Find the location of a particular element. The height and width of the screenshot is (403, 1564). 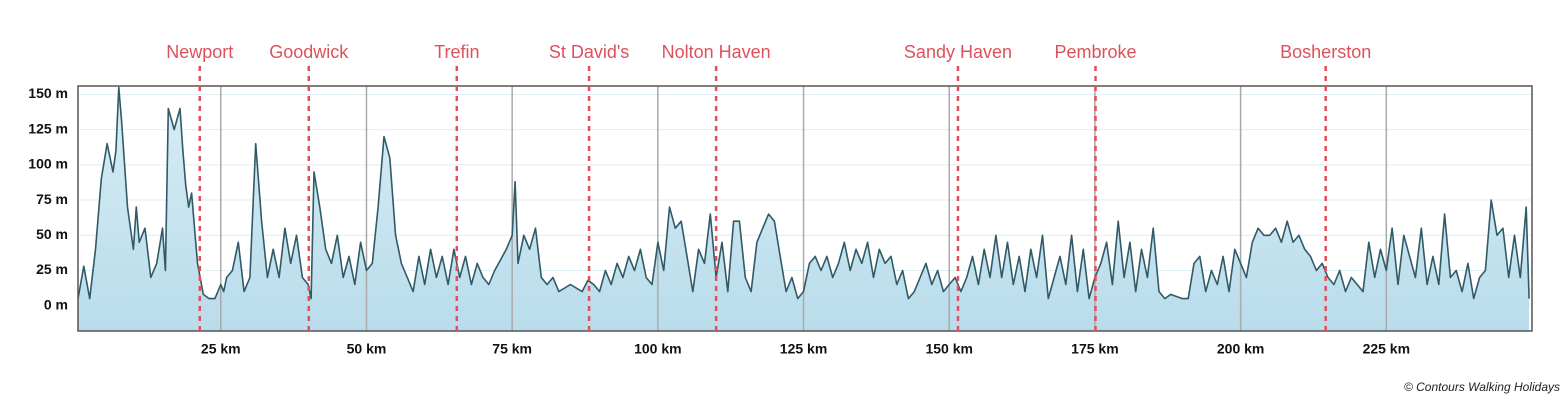

x-tick-label: 100 km is located at coordinates (657, 349).